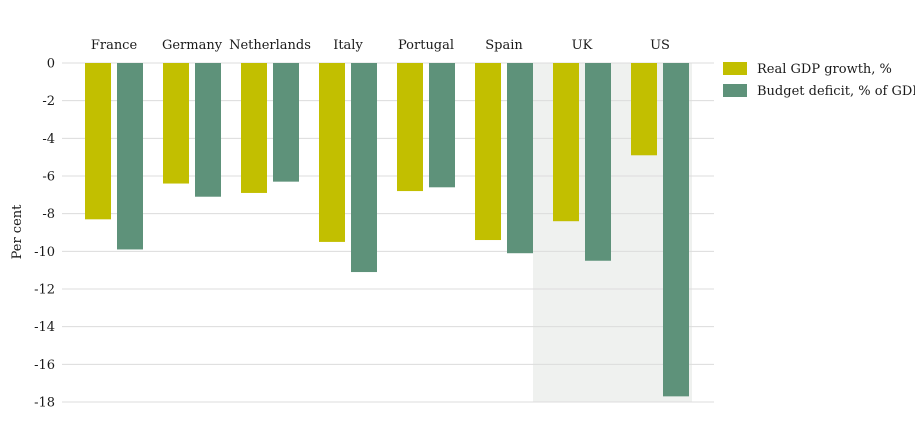  Describe the element at coordinates (270, 45) in the screenshot. I see `category-label: Netherlands` at that location.